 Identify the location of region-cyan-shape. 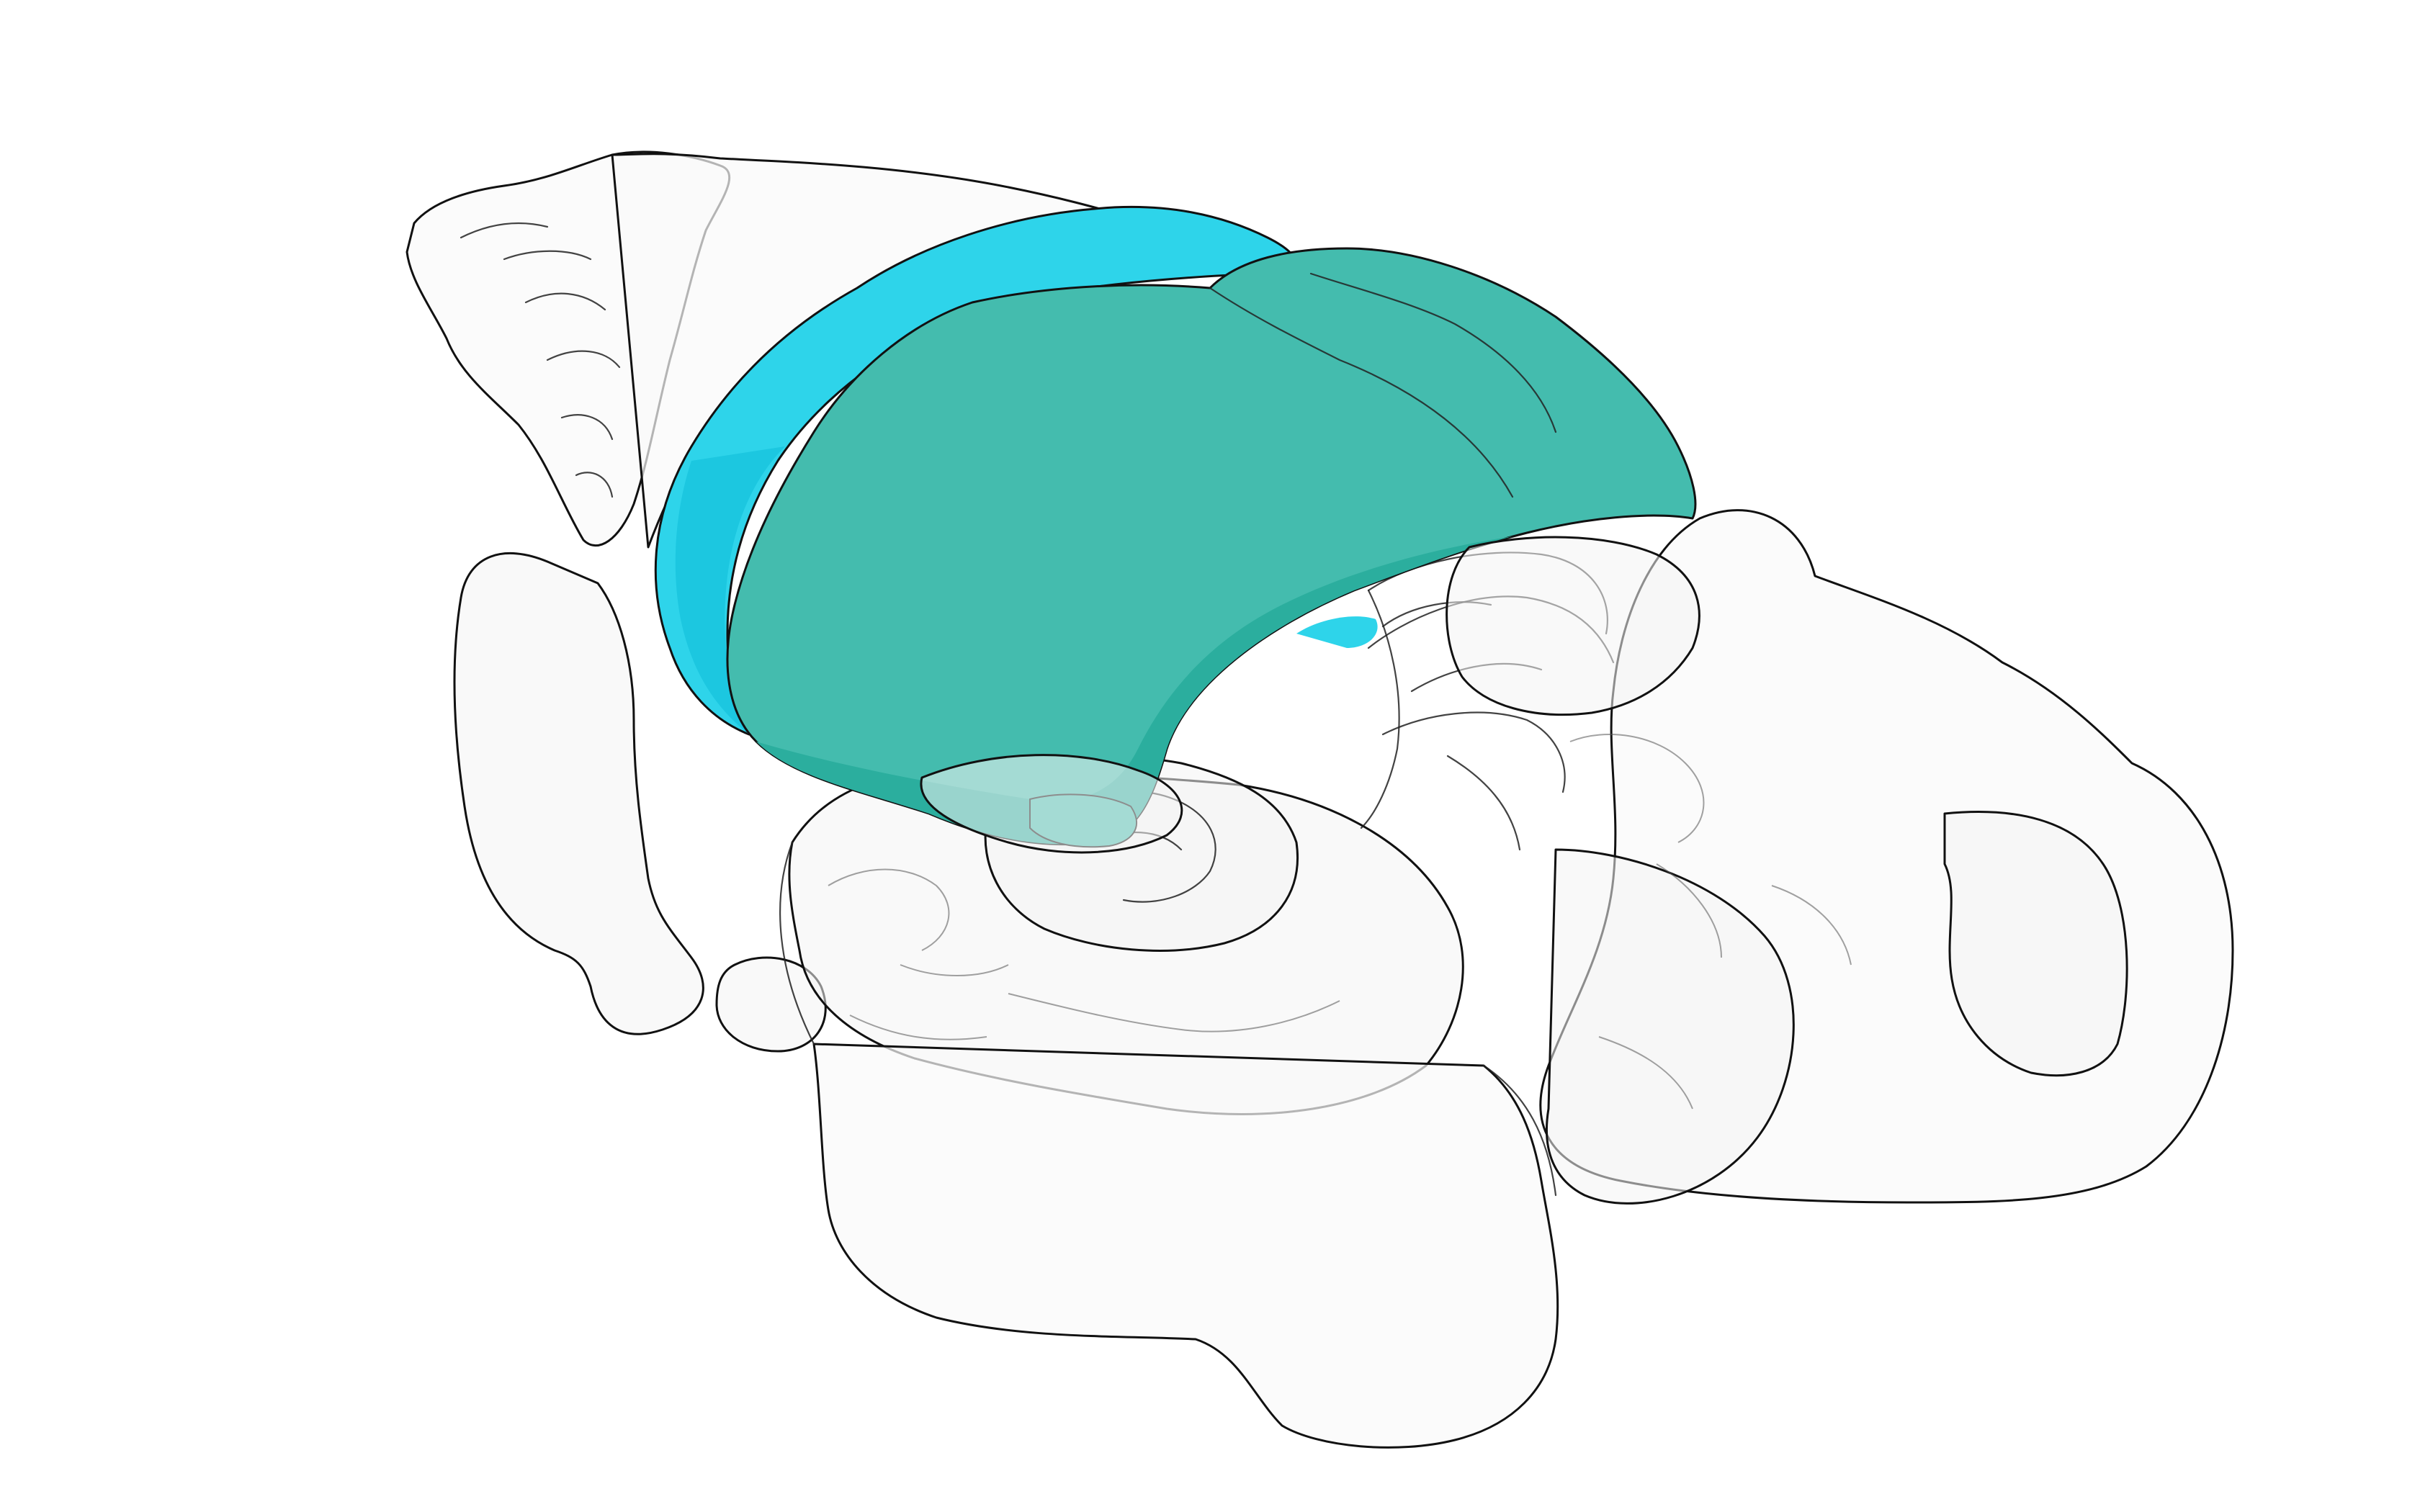
(976, 470).